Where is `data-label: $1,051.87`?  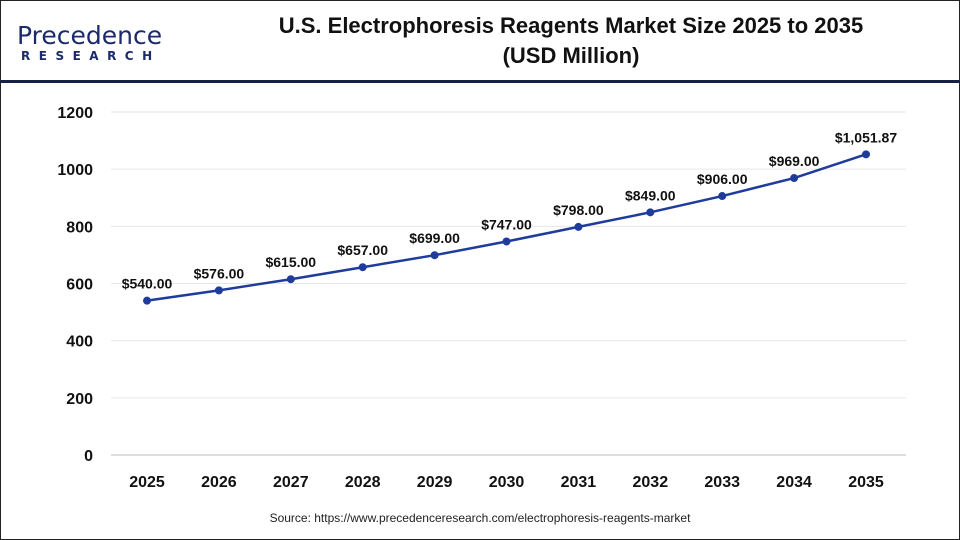
data-label: $1,051.87 is located at coordinates (866, 137).